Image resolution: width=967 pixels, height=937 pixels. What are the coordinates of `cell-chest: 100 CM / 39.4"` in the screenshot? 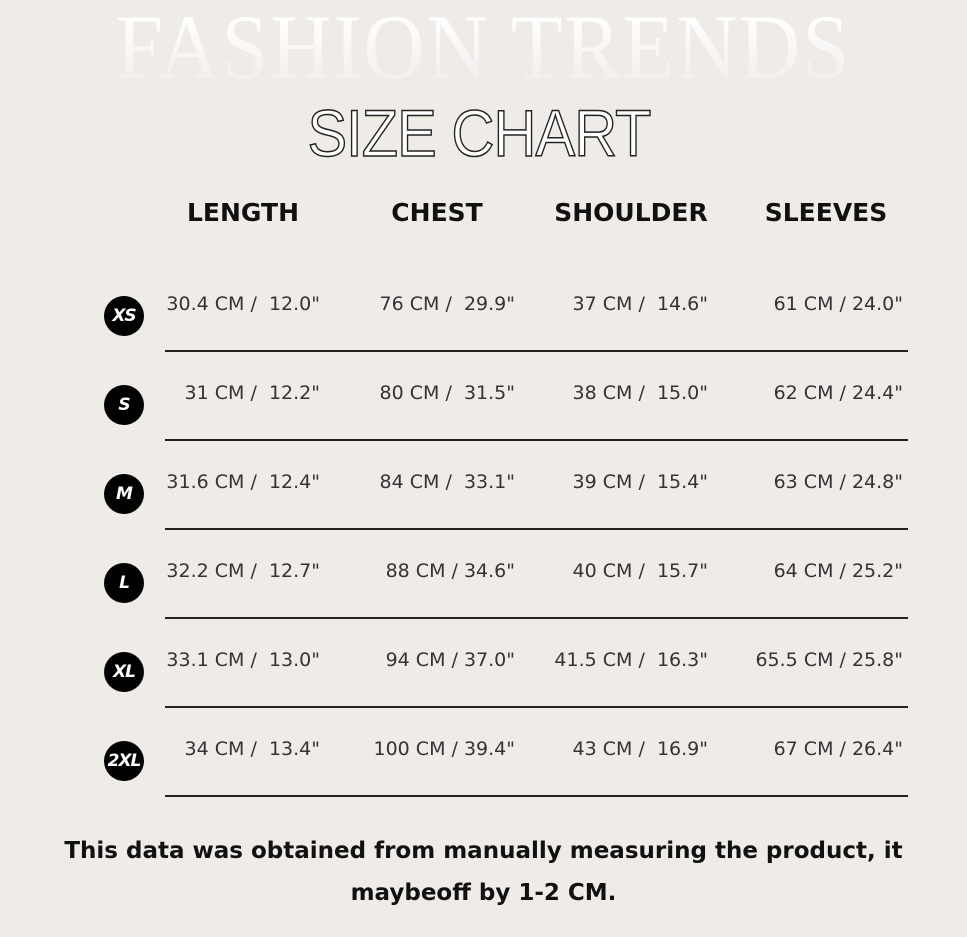 It's located at (444, 749).